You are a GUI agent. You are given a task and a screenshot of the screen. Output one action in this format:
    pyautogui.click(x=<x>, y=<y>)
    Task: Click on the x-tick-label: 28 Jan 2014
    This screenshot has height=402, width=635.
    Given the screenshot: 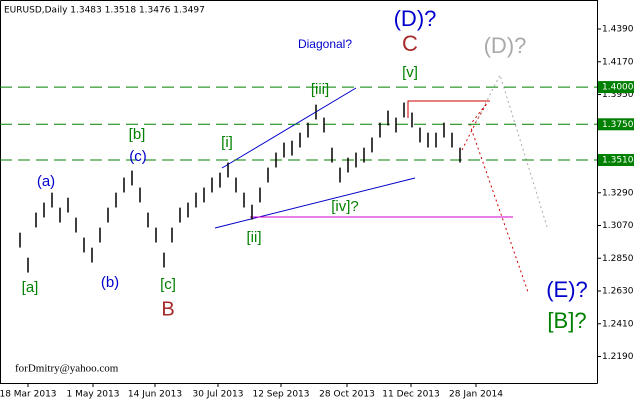 What is the action you would take?
    pyautogui.click(x=476, y=395)
    